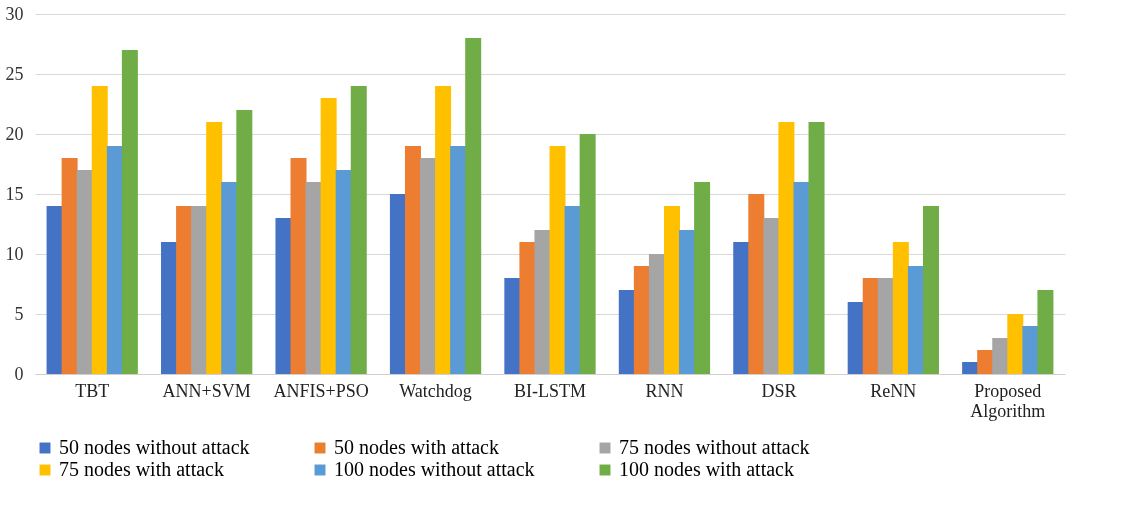 This screenshot has width=1133, height=510. What do you see at coordinates (706, 469) in the screenshot?
I see `legend-label: 100 nodes with attack` at bounding box center [706, 469].